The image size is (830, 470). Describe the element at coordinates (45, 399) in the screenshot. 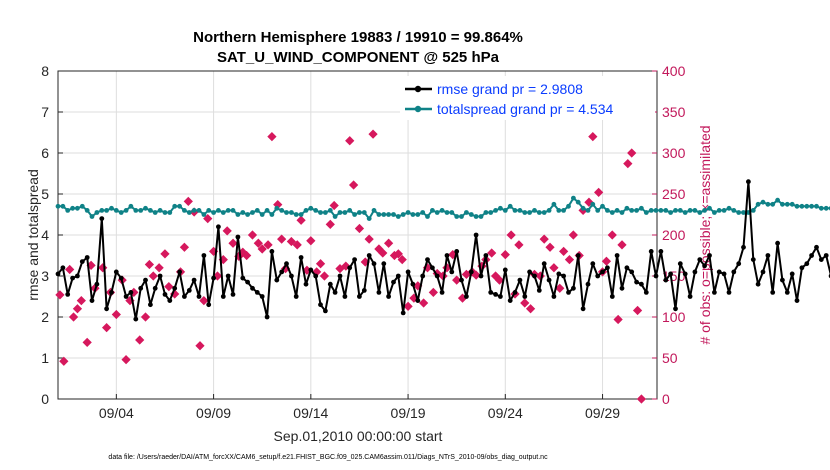

I see `y-tick-label: 0` at that location.